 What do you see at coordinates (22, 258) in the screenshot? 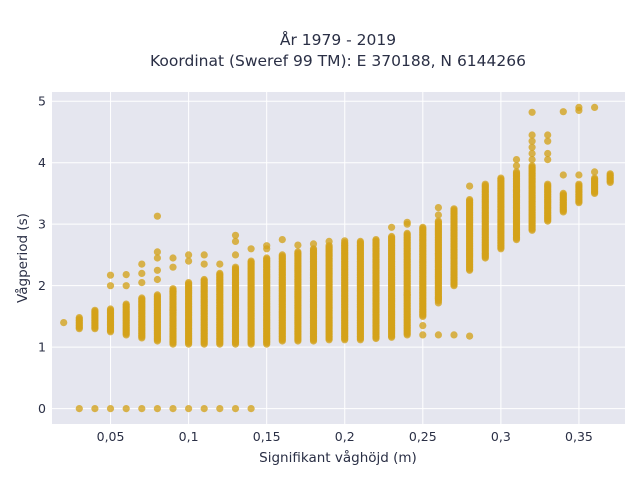
I see `y-axis-title: Vågperiod (s)` at bounding box center [22, 258].